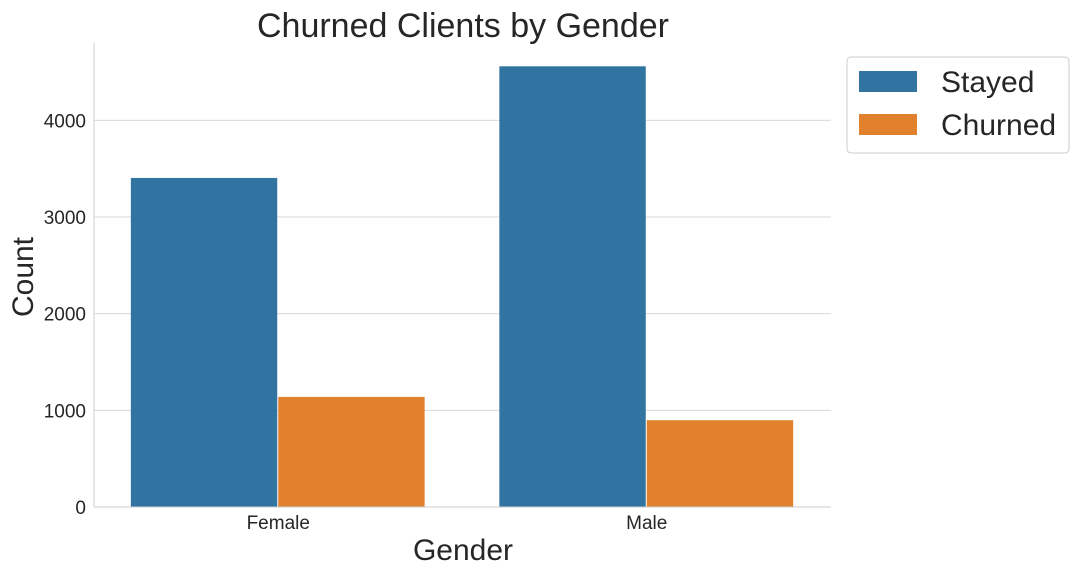 This screenshot has width=1080, height=576. Describe the element at coordinates (65, 411) in the screenshot. I see `y-tick-label: 1000` at that location.